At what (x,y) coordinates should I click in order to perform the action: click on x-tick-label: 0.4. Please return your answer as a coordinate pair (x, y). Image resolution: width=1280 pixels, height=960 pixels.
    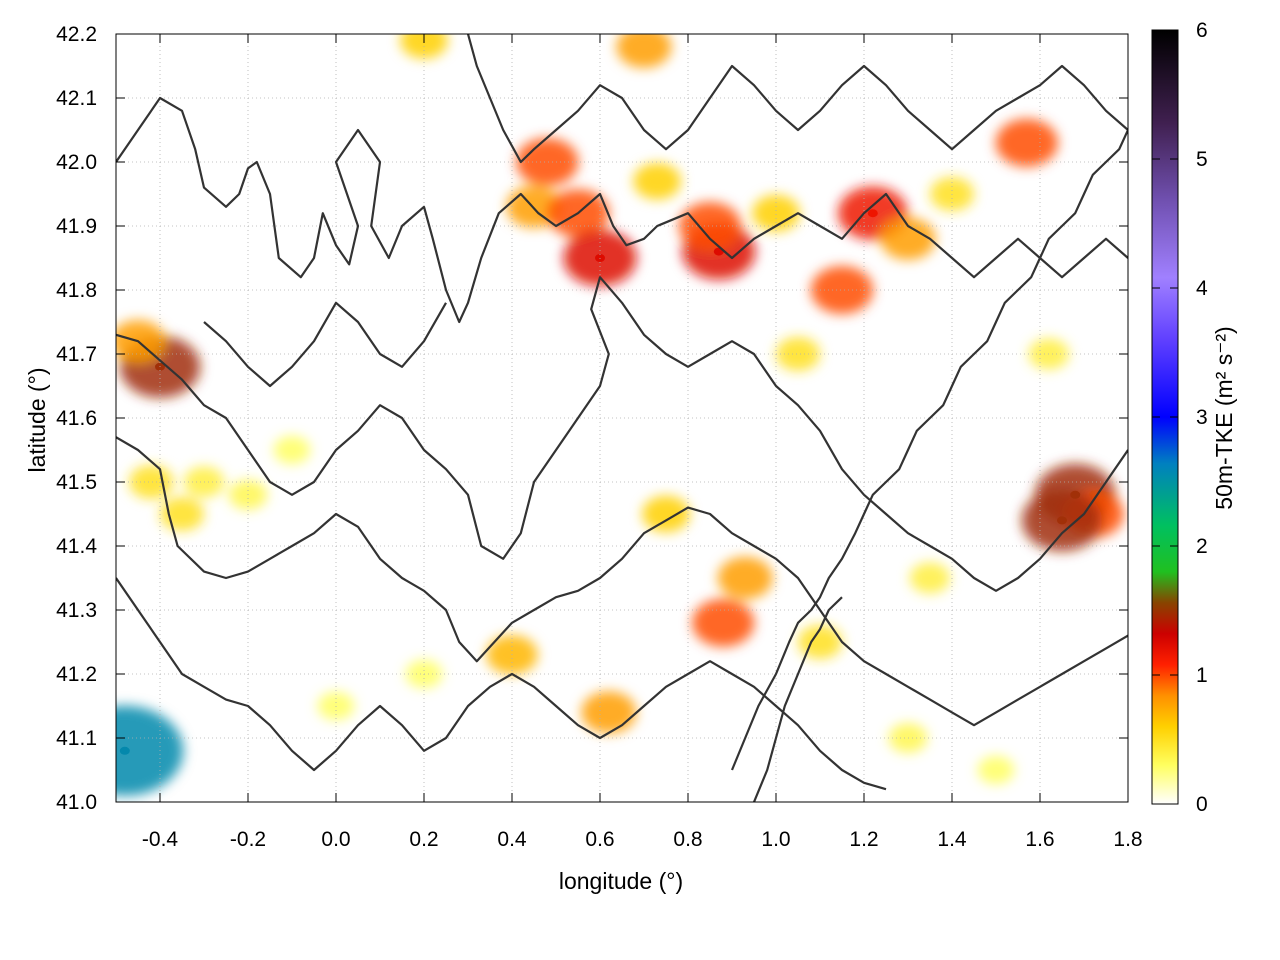
    Looking at the image, I should click on (512, 839).